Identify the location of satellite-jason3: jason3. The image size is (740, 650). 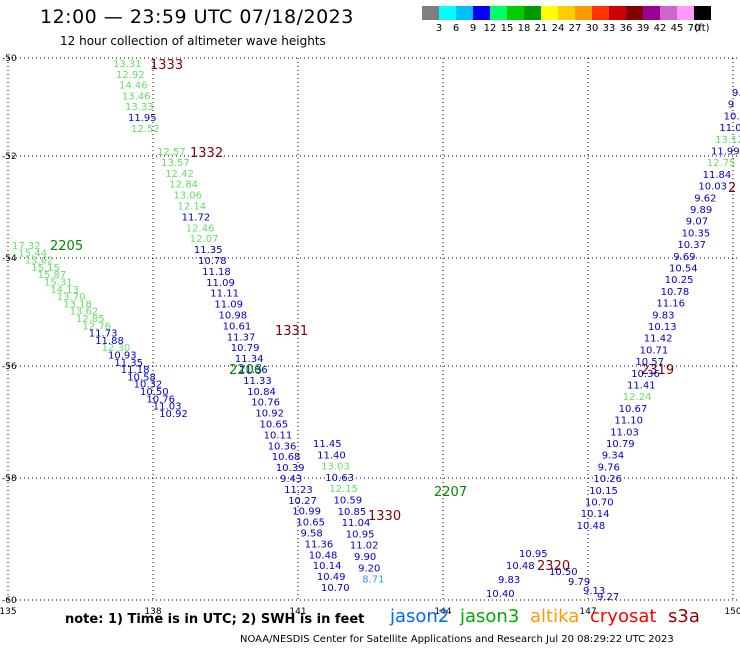
(490, 616).